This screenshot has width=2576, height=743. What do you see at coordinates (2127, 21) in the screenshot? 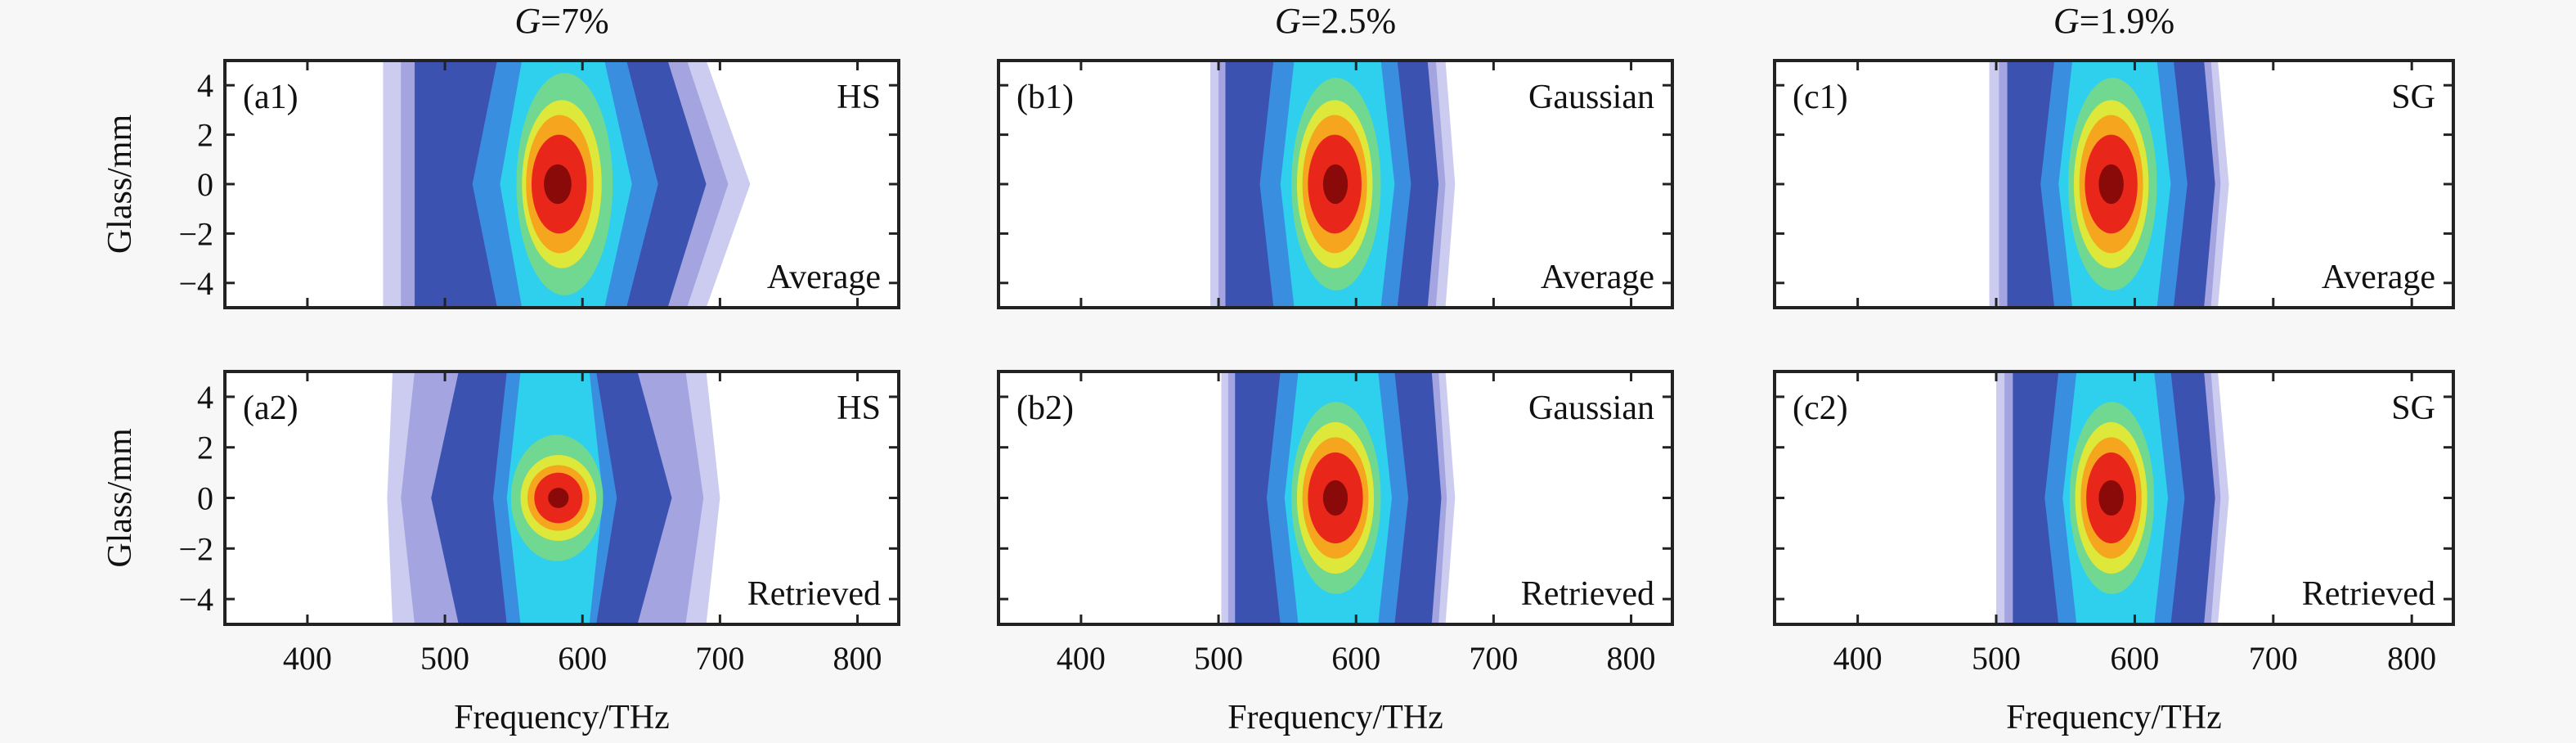
I see `title-value: =1.9%` at bounding box center [2127, 21].